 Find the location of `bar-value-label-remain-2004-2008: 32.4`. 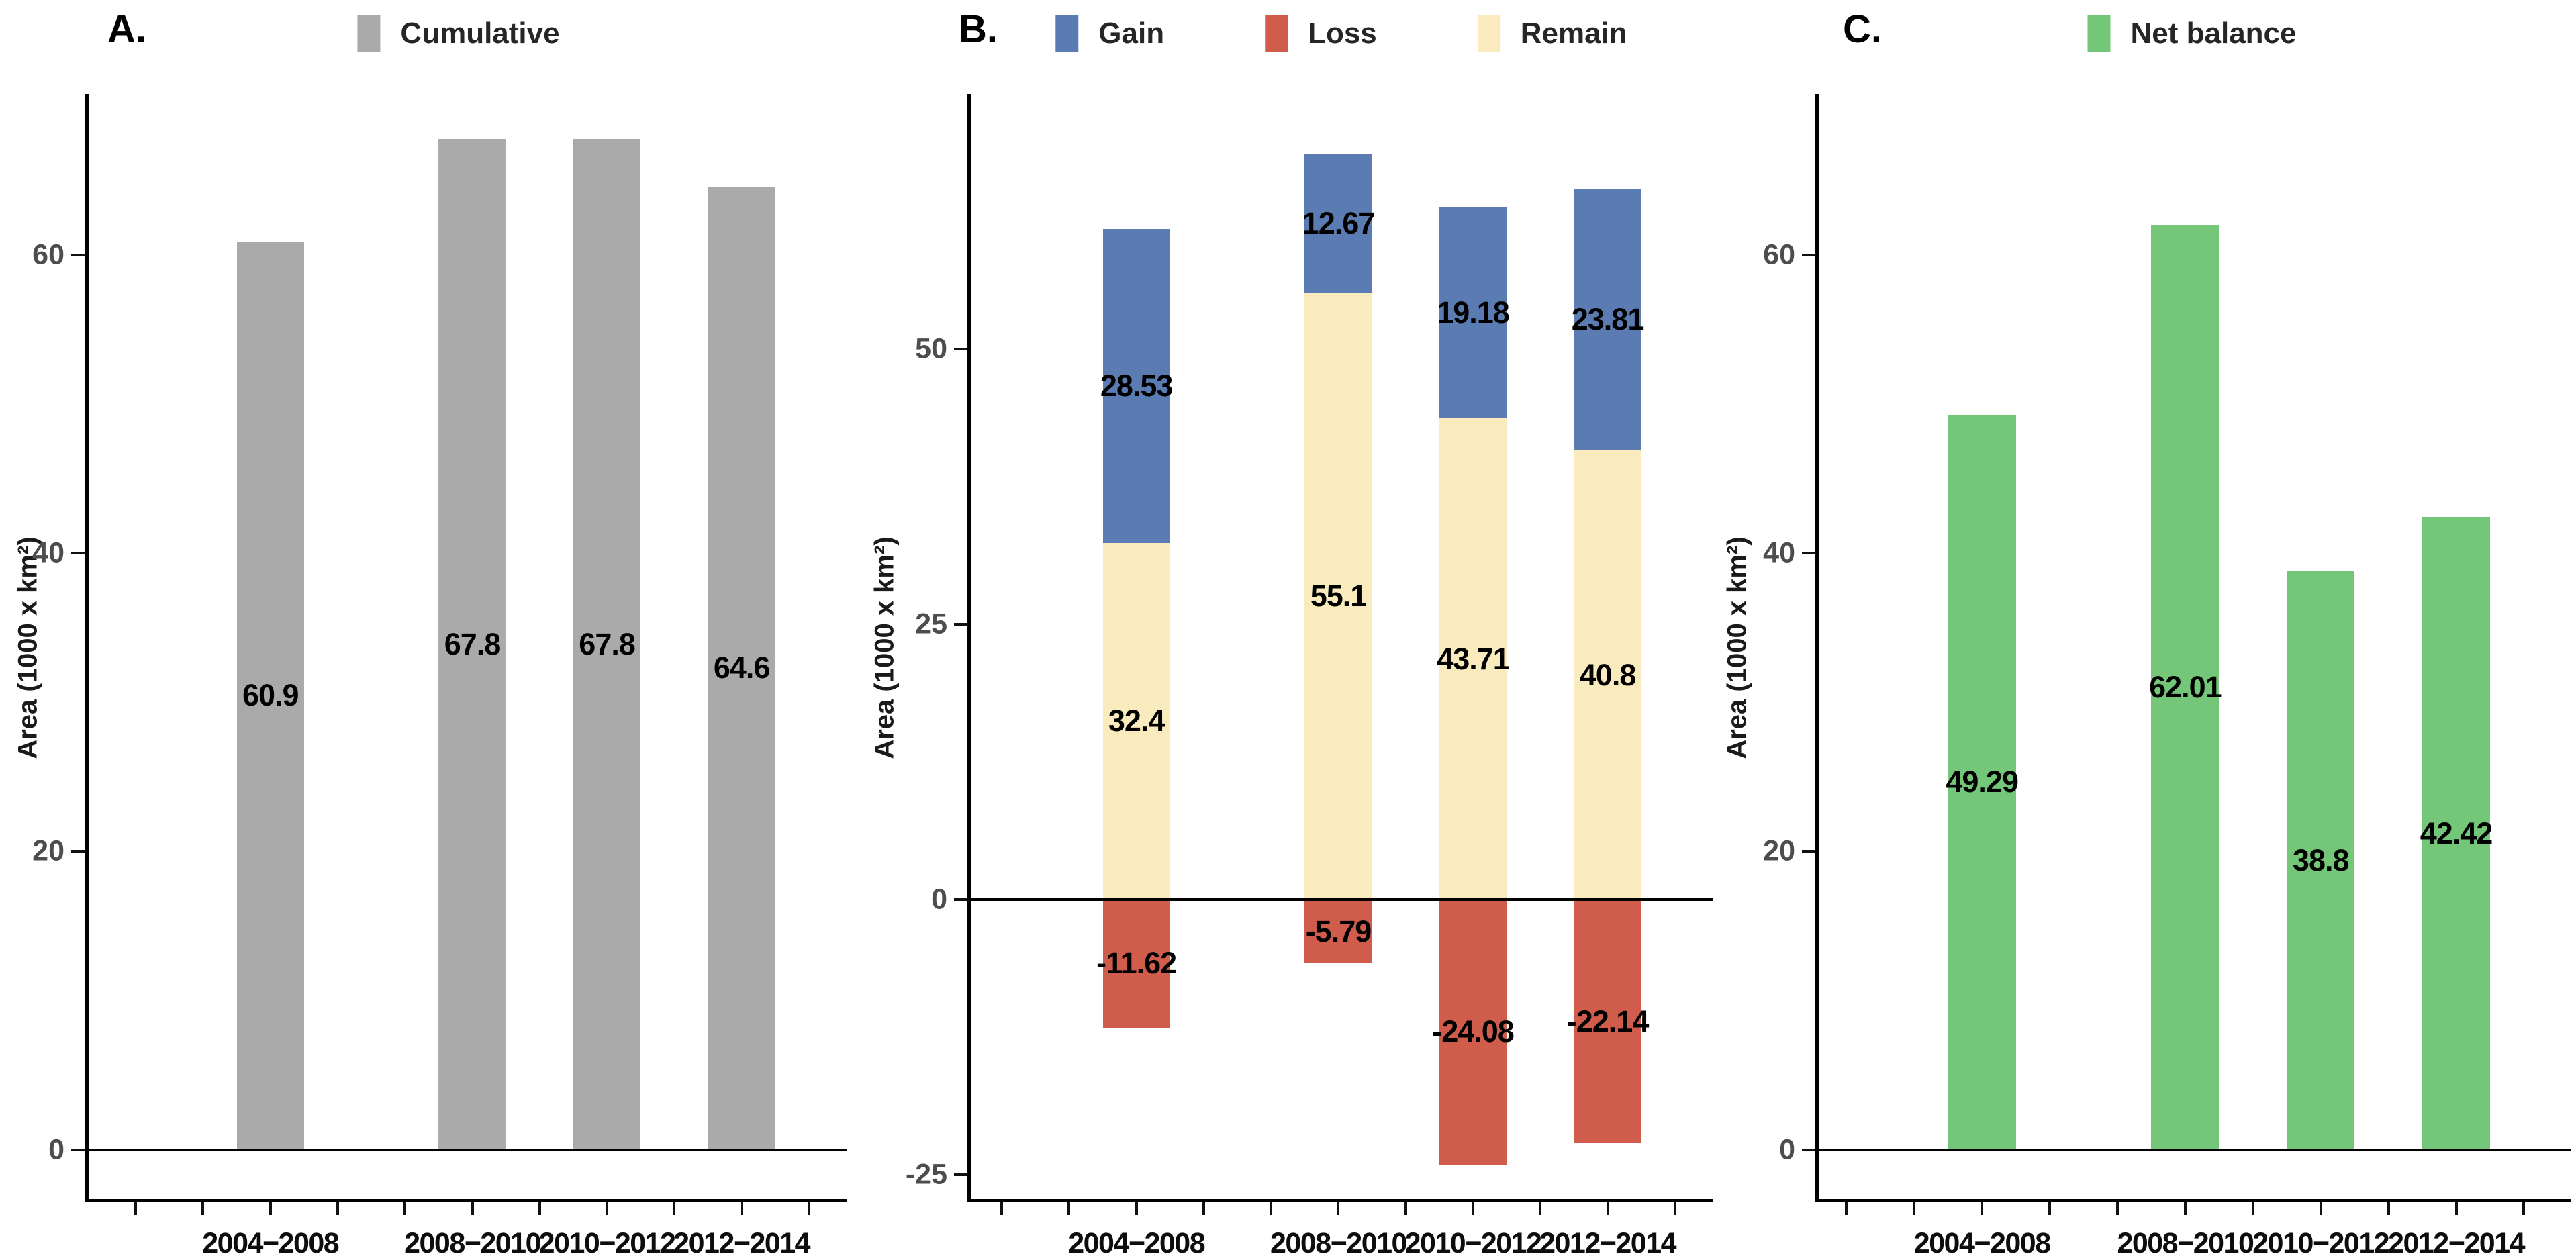

bar-value-label-remain-2004-2008: 32.4 is located at coordinates (1136, 721).